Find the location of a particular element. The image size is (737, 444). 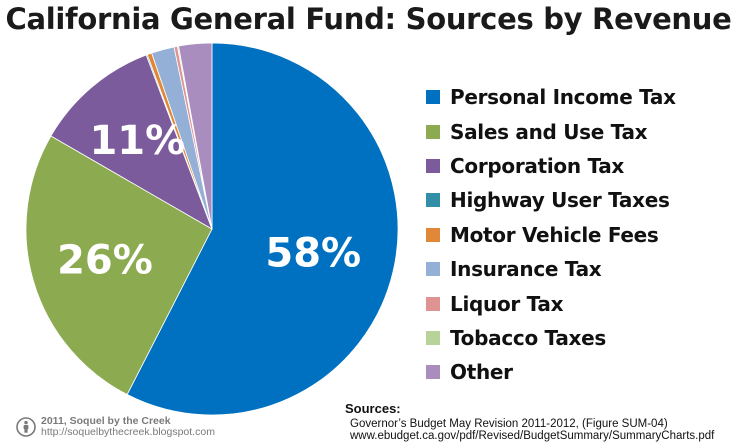

data-label-sales-and-use-tax: 26% is located at coordinates (105, 261).